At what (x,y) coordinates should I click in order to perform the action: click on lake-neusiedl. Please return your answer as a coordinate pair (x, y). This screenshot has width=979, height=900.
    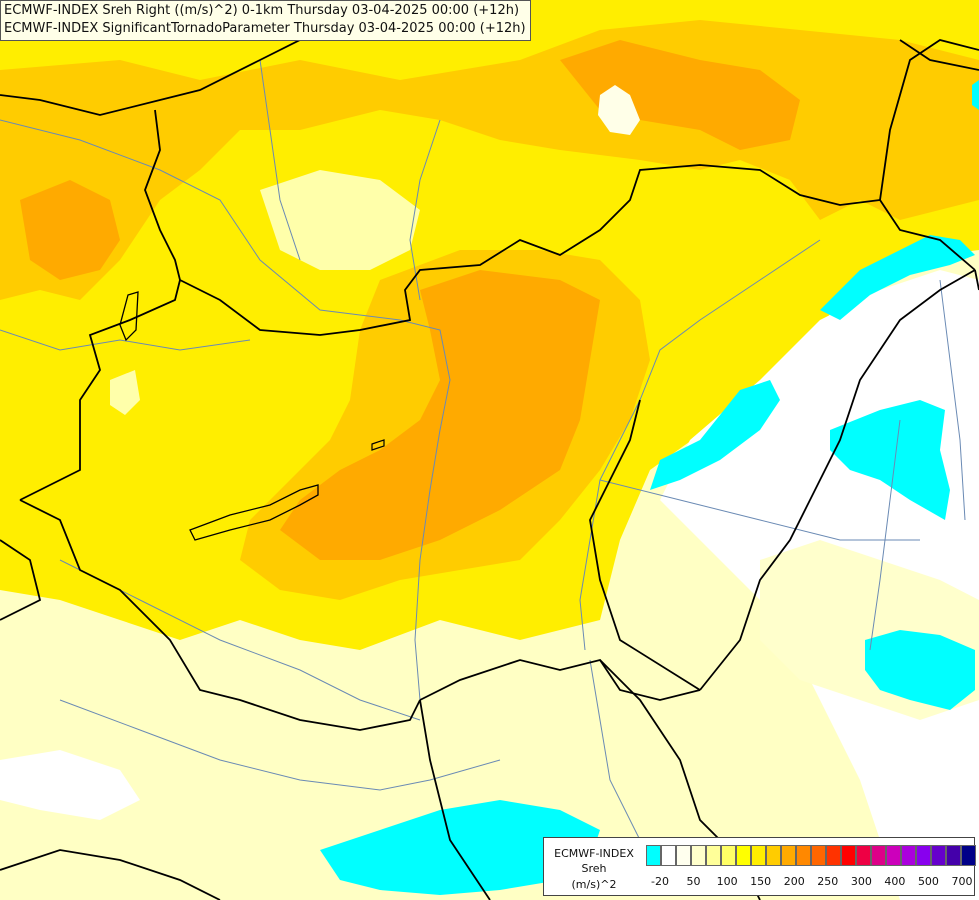
    Looking at the image, I should click on (129, 316).